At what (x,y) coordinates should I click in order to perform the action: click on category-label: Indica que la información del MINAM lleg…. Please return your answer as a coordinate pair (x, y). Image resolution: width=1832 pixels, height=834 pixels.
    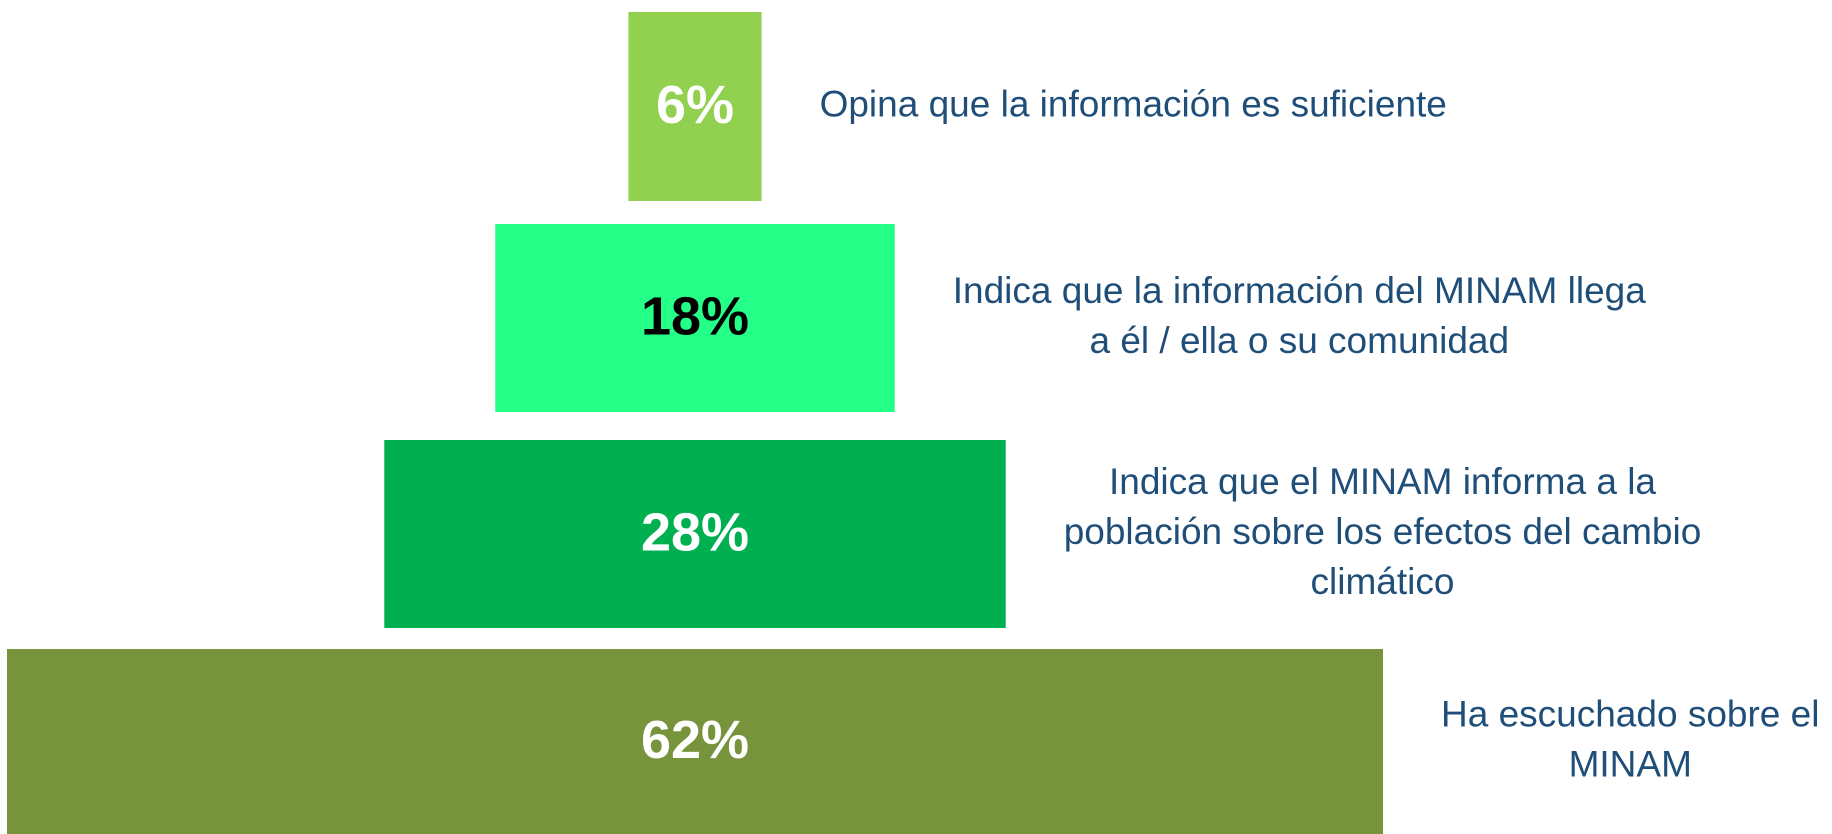
    Looking at the image, I should click on (1299, 290).